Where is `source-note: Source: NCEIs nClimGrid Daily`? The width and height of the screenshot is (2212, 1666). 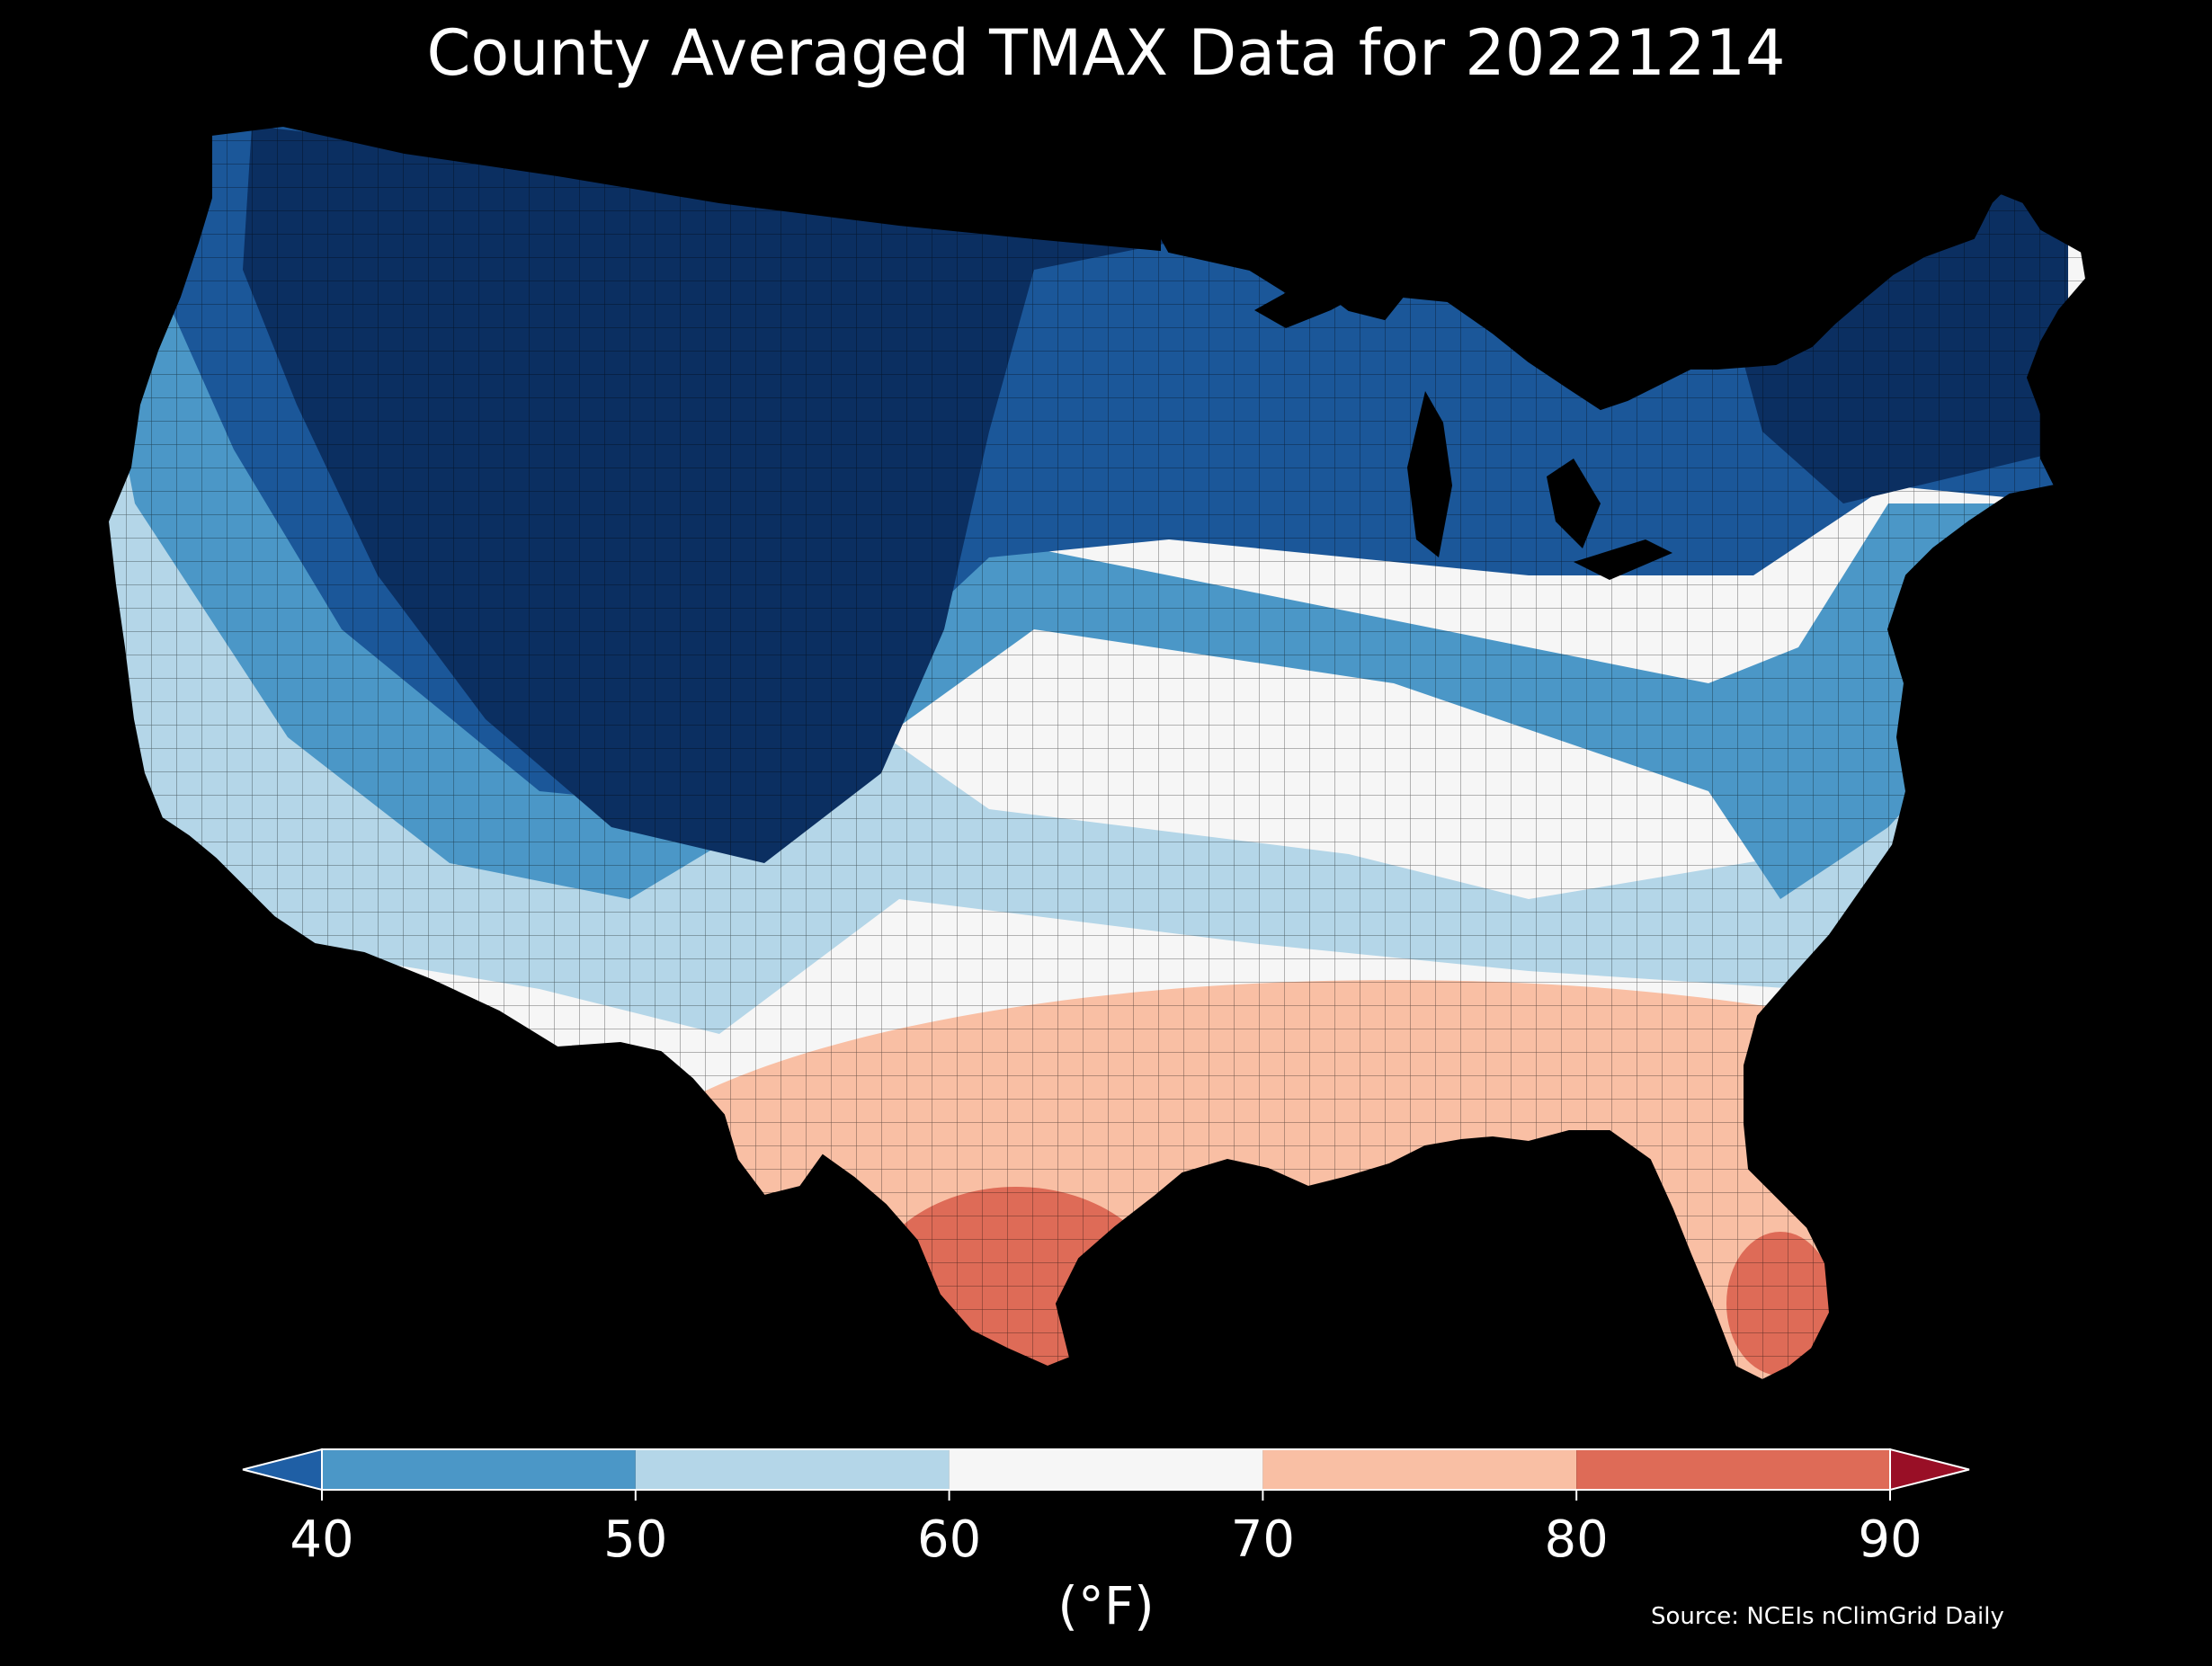 source-note: Source: NCEIs nClimGrid Daily is located at coordinates (1827, 1617).